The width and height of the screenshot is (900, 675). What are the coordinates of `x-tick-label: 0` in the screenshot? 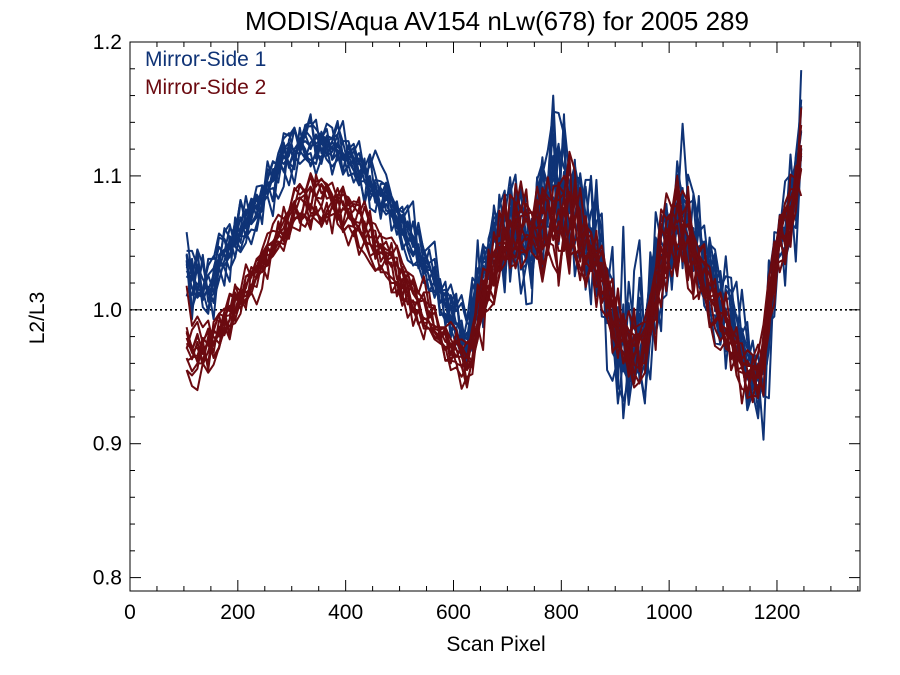 It's located at (130, 612).